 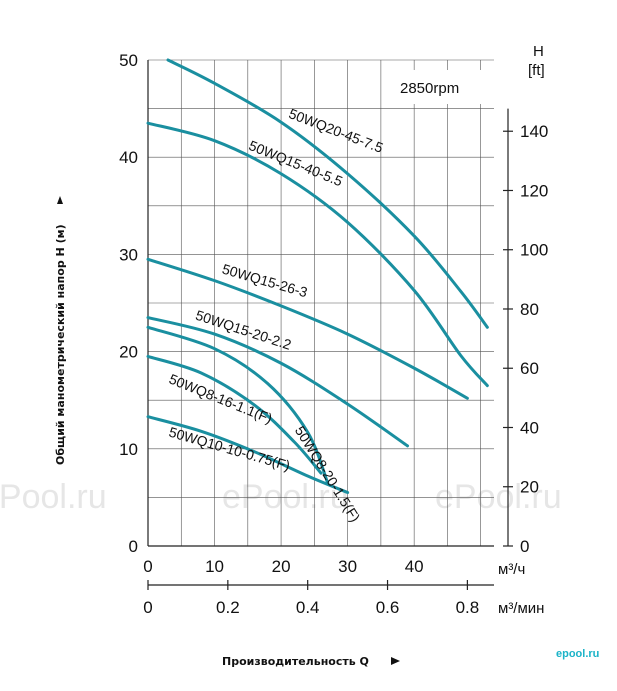 I want to click on x-tick-label-m3h: 10, so click(x=214, y=566).